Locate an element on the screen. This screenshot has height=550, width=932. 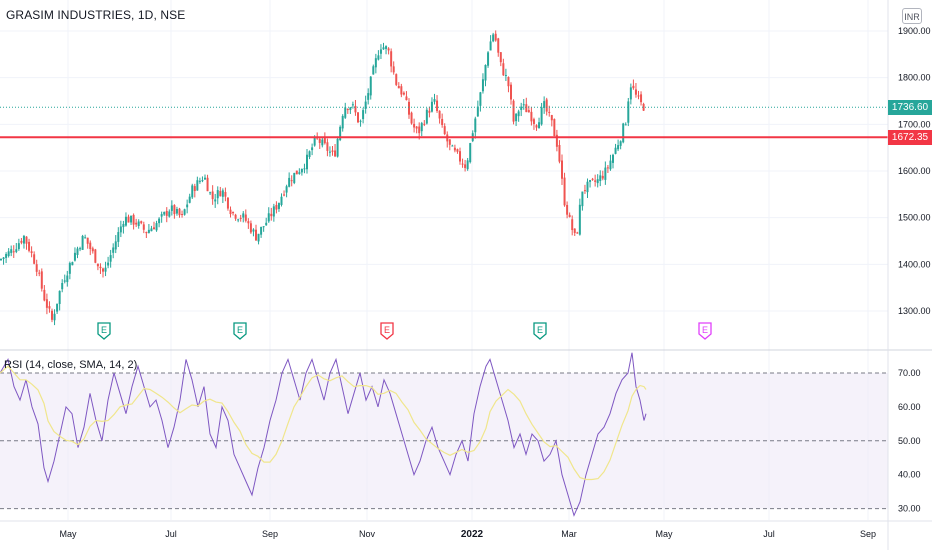
currency-badge: INR is located at coordinates (912, 16).